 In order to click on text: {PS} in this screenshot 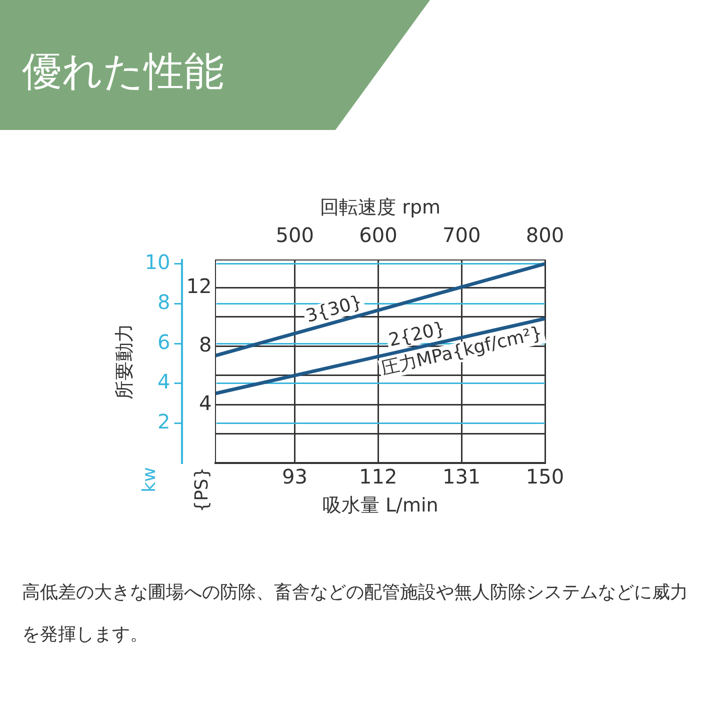, I will do `click(202, 489)`.